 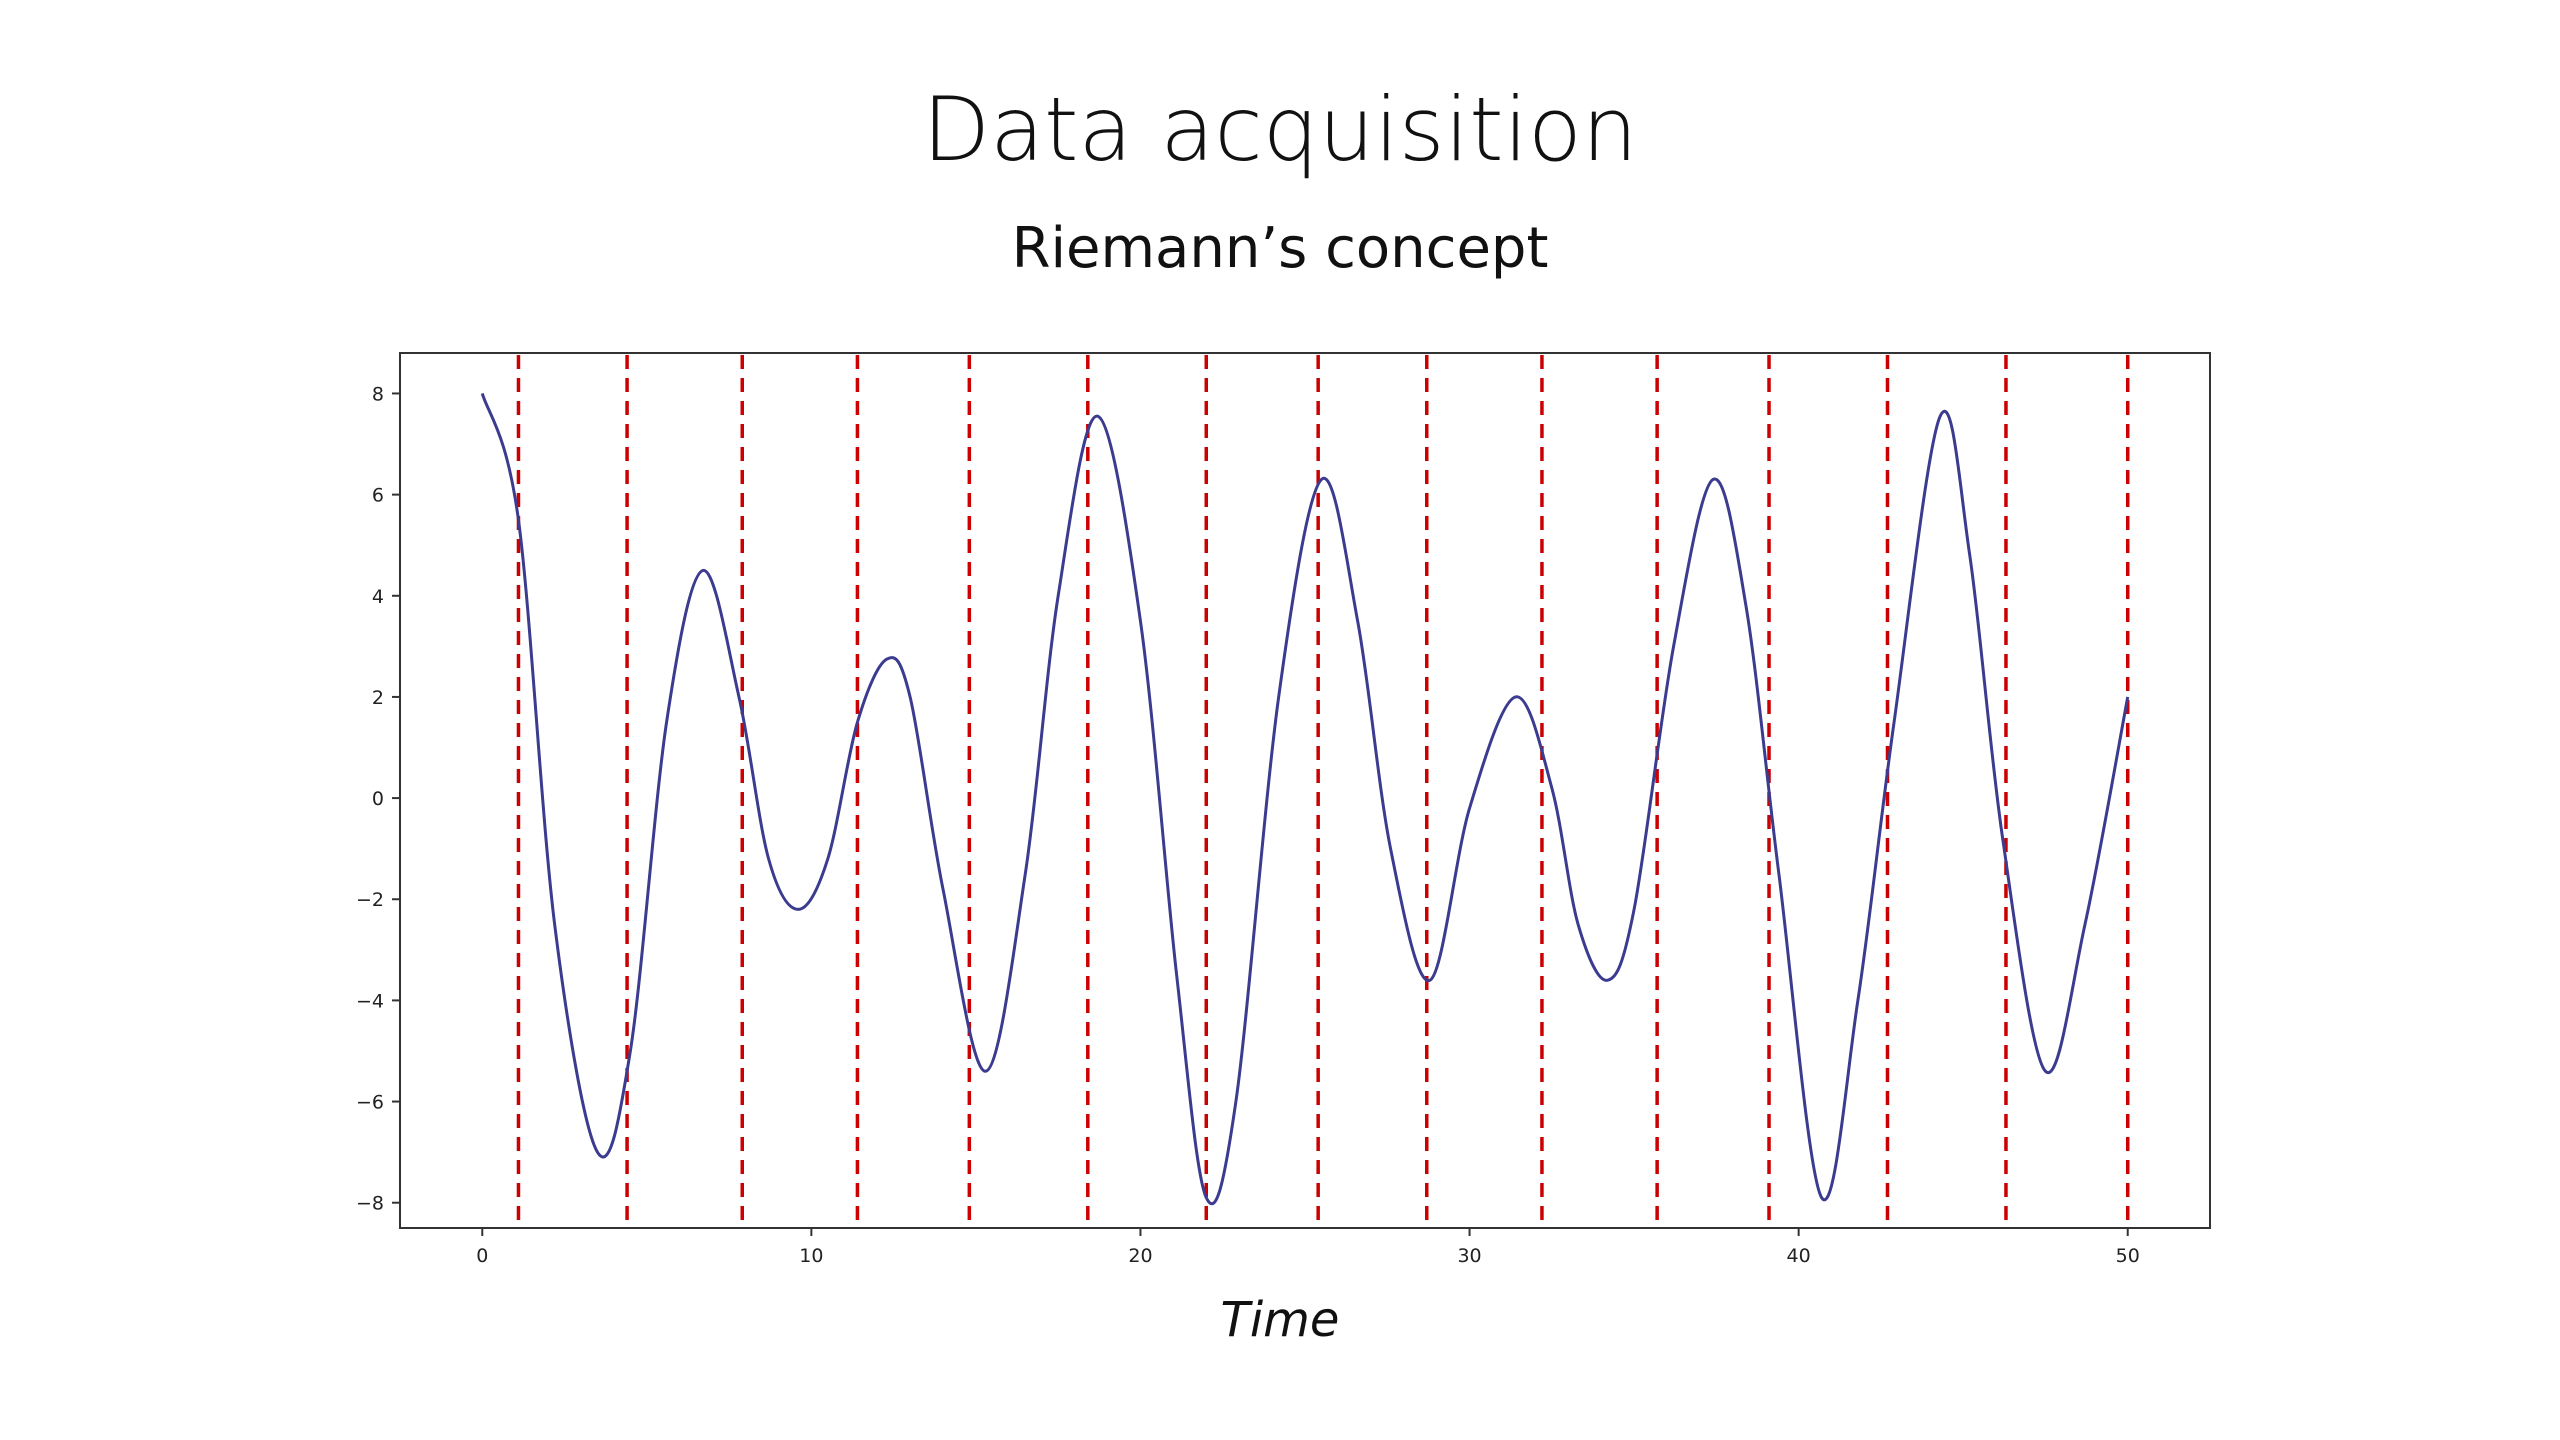 What do you see at coordinates (1280, 129) in the screenshot?
I see `slide-title: Data acquisition` at bounding box center [1280, 129].